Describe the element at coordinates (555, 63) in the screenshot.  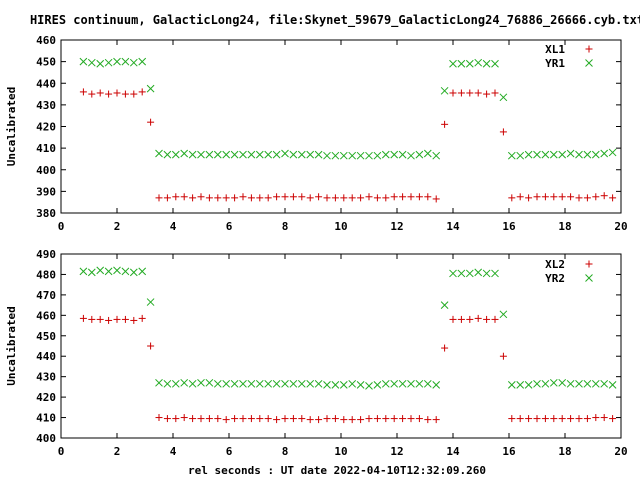
I see `legend-label: YR1` at that location.